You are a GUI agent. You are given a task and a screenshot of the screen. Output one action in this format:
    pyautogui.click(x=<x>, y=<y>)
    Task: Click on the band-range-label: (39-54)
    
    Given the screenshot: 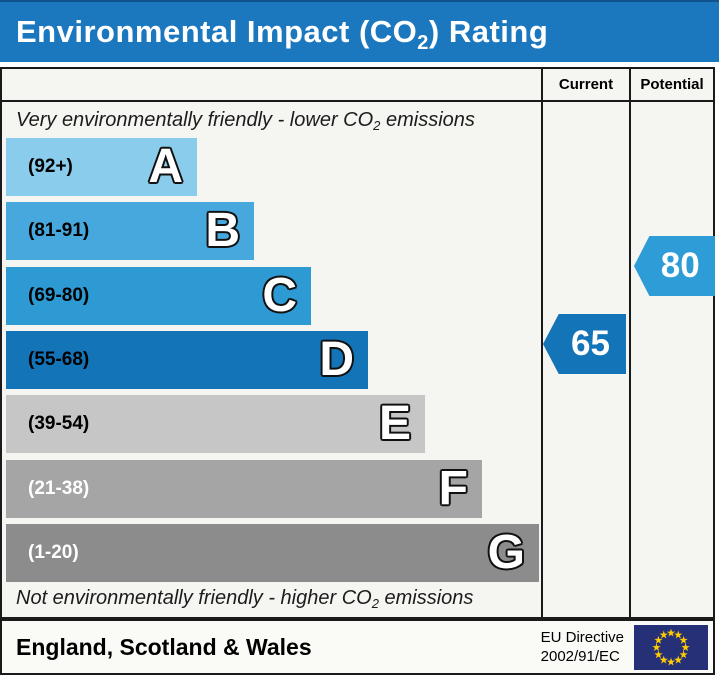 What is the action you would take?
    pyautogui.click(x=59, y=423)
    